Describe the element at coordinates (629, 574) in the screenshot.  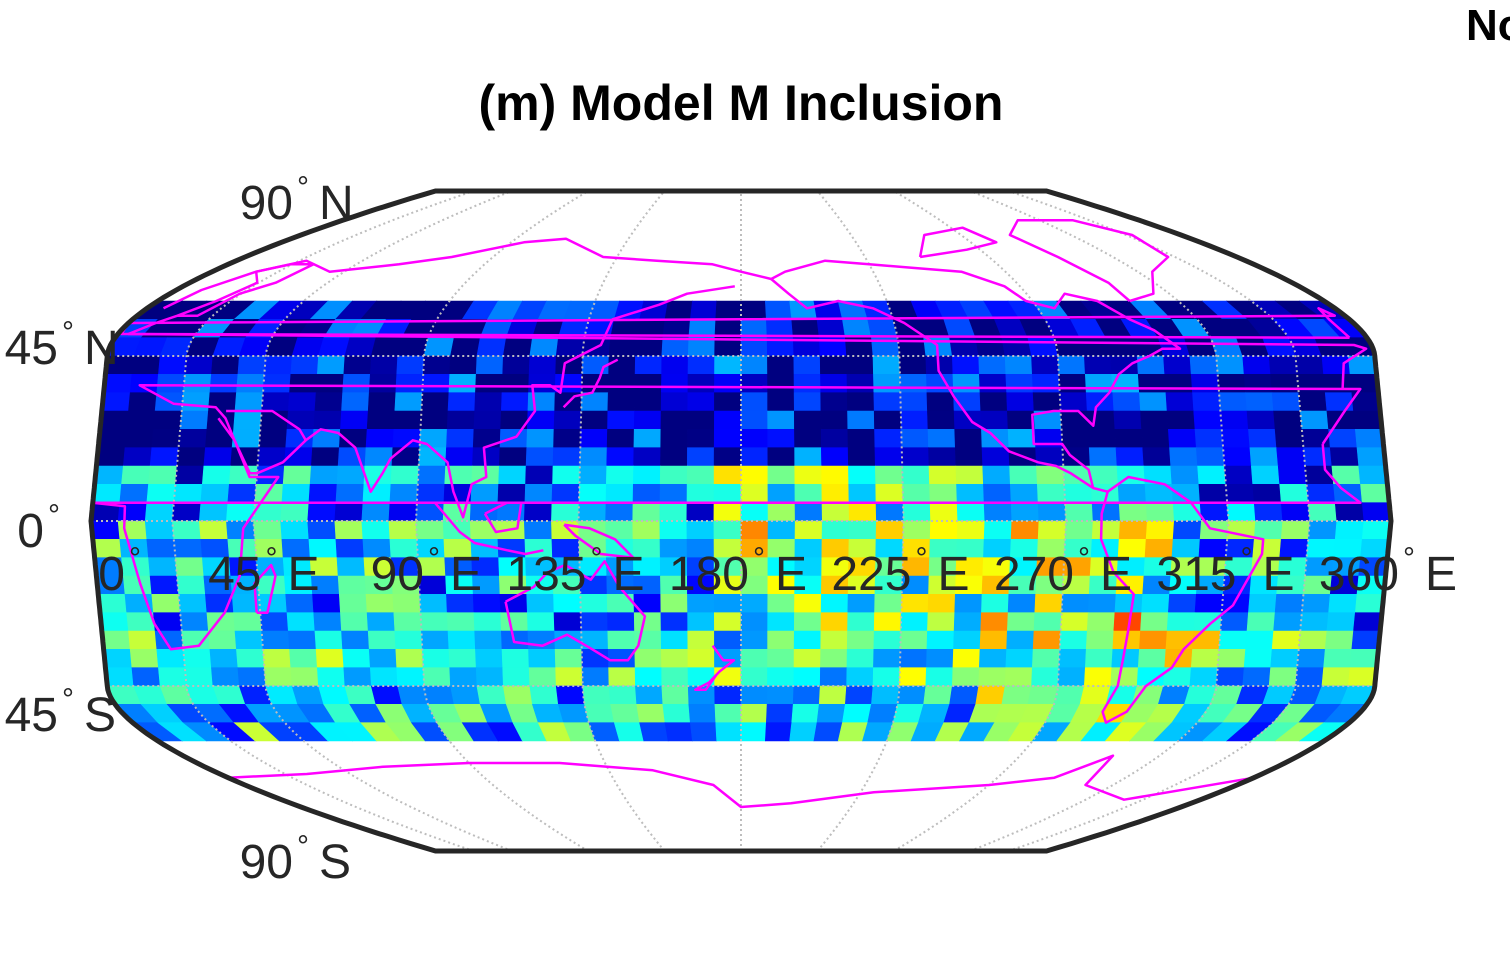
I see `label-hemisphere: E` at that location.